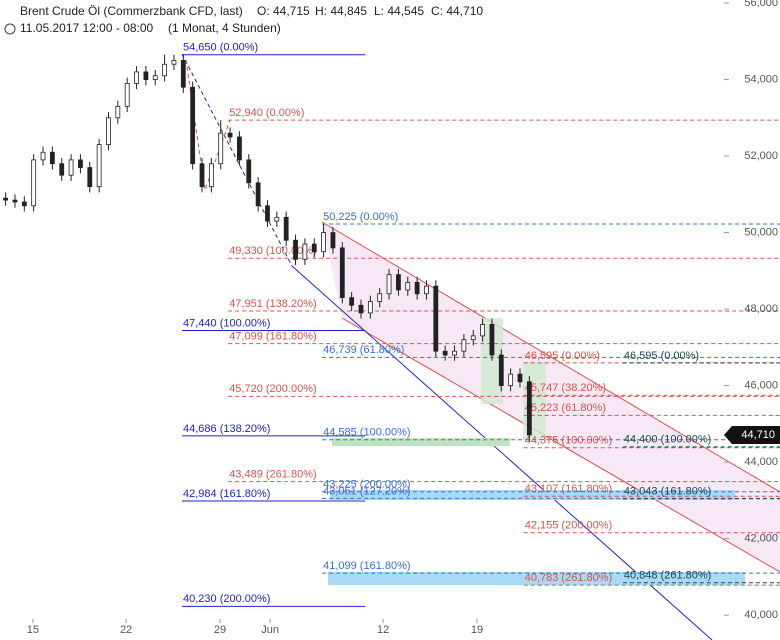 The width and height of the screenshot is (780, 640). I want to click on level-label: 43,043 (161.80%), so click(667, 492).